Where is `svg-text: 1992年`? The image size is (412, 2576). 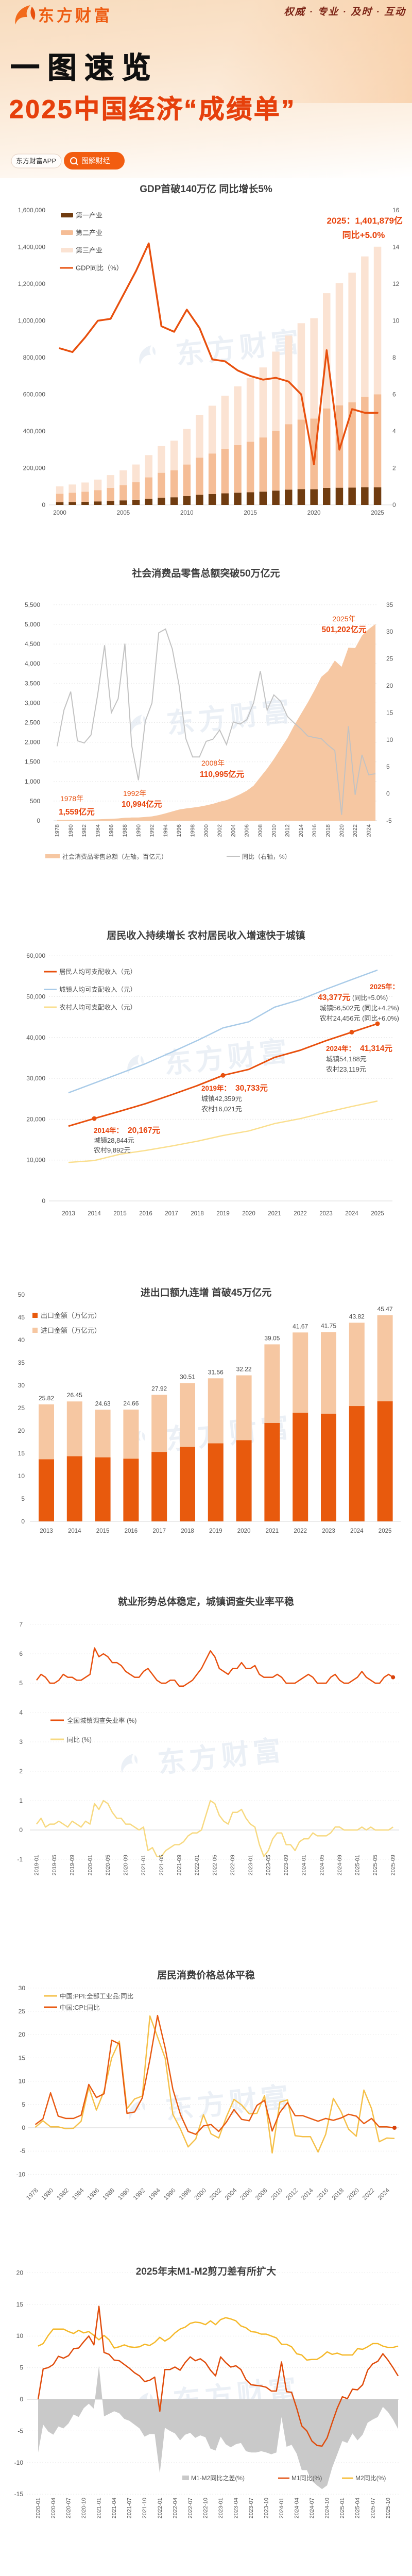 svg-text: 1992年 is located at coordinates (135, 793).